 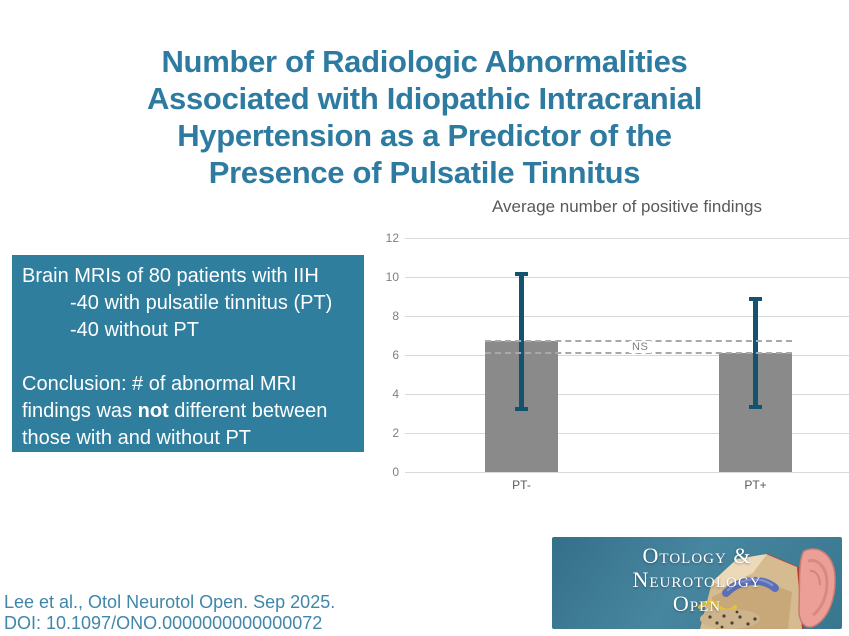 What do you see at coordinates (424, 172) in the screenshot?
I see `slide-title-line: Presence of Pulsatile Tinnitus` at bounding box center [424, 172].